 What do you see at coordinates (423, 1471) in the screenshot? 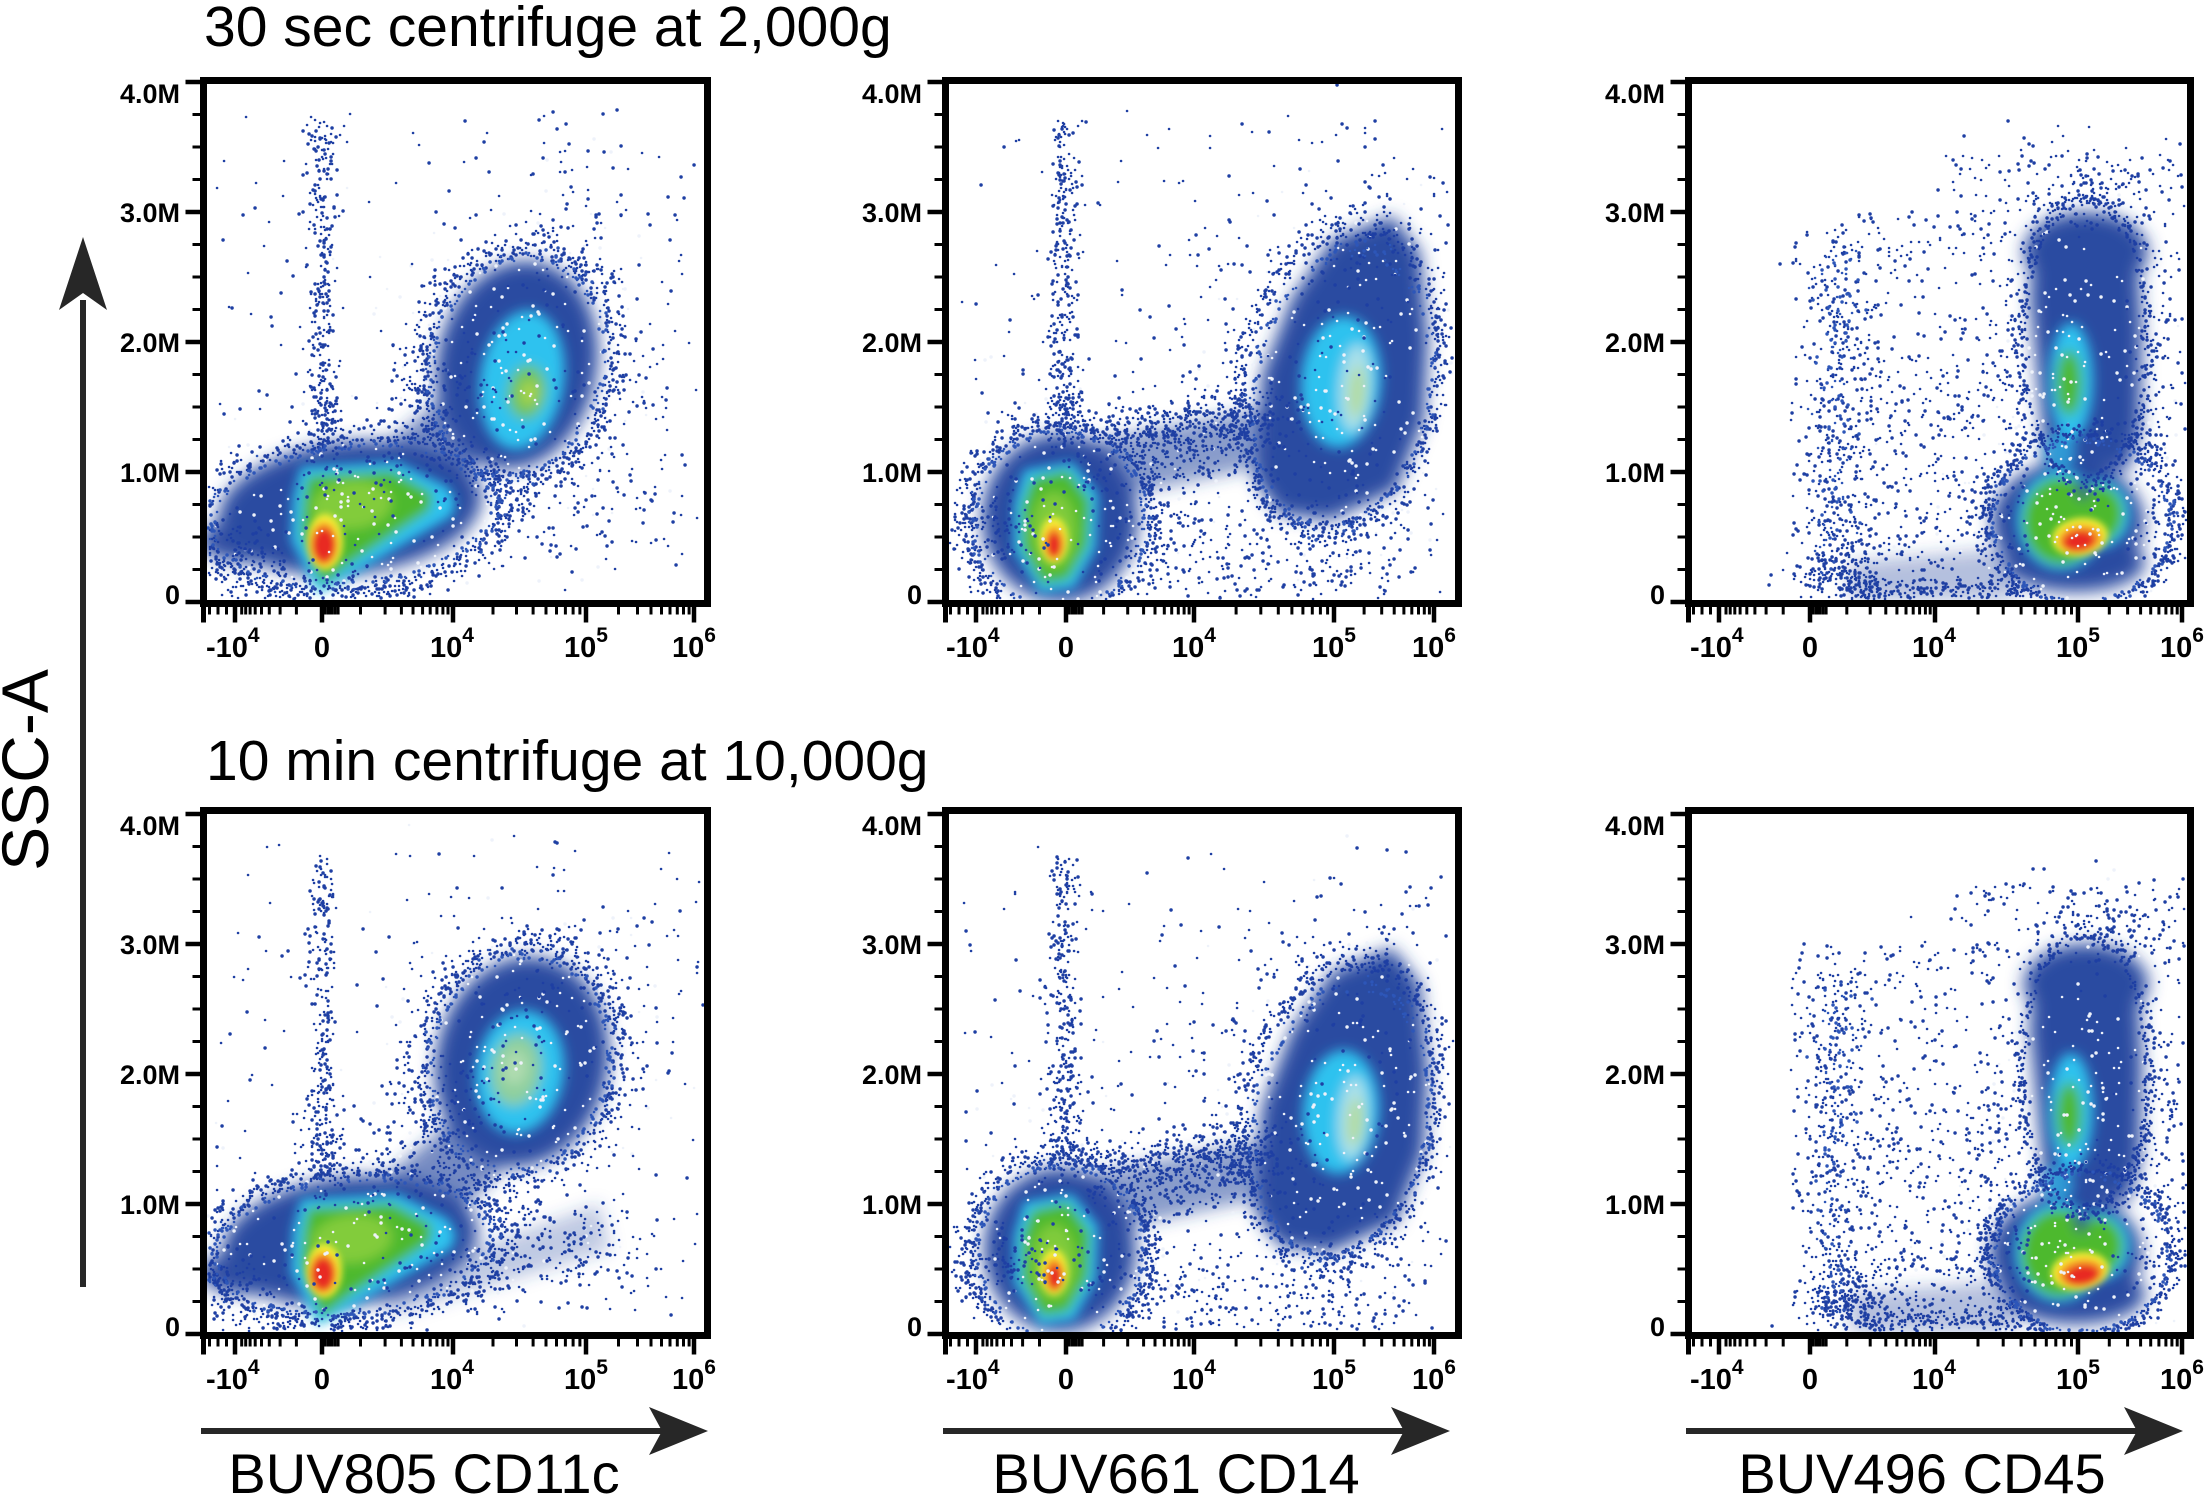
I see `svg-text: BUV805 CD11c` at bounding box center [423, 1471].